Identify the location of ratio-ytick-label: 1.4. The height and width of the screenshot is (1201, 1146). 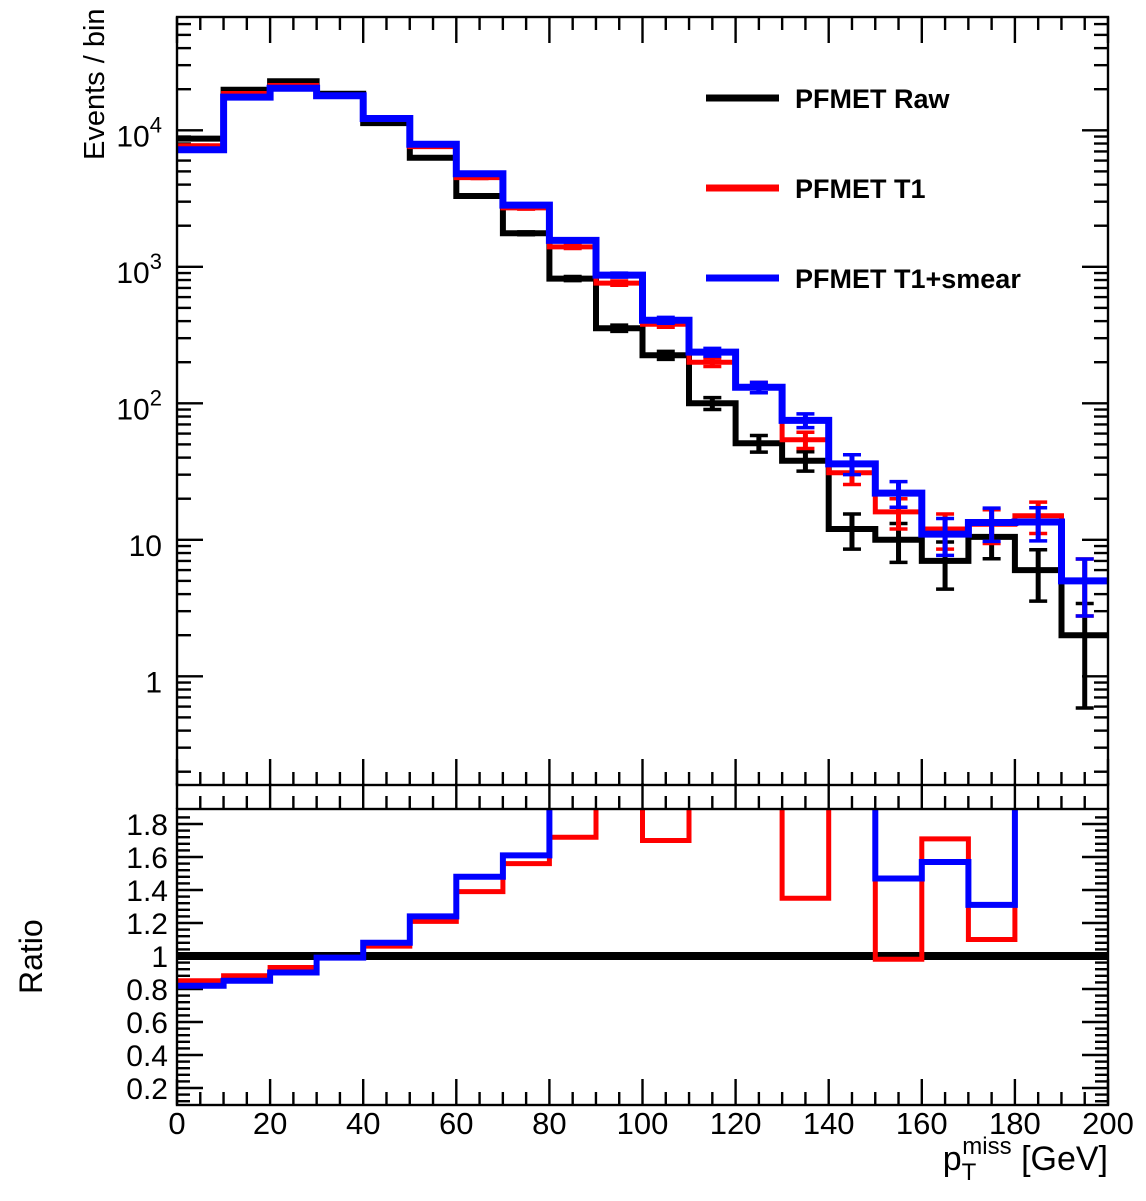
(147, 891).